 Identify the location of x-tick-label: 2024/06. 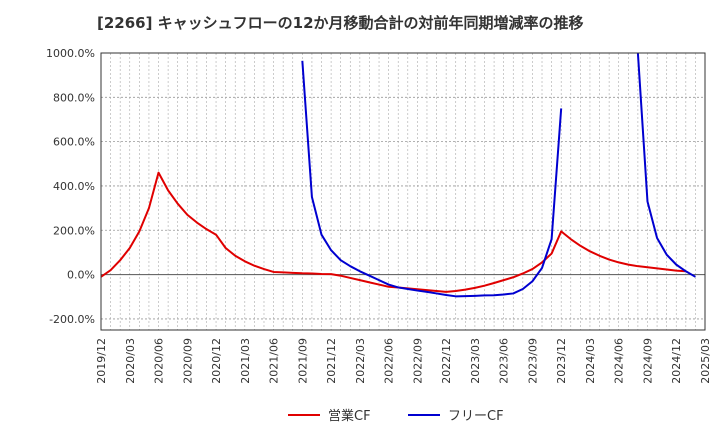
(619, 361).